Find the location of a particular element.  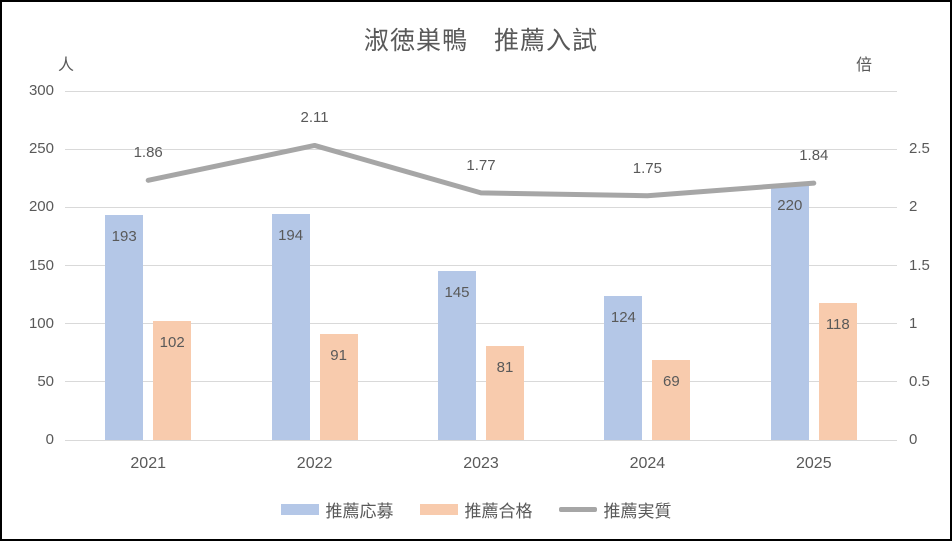

bar-value-label-suisen-goukaku-2025: 118 is located at coordinates (837, 324).